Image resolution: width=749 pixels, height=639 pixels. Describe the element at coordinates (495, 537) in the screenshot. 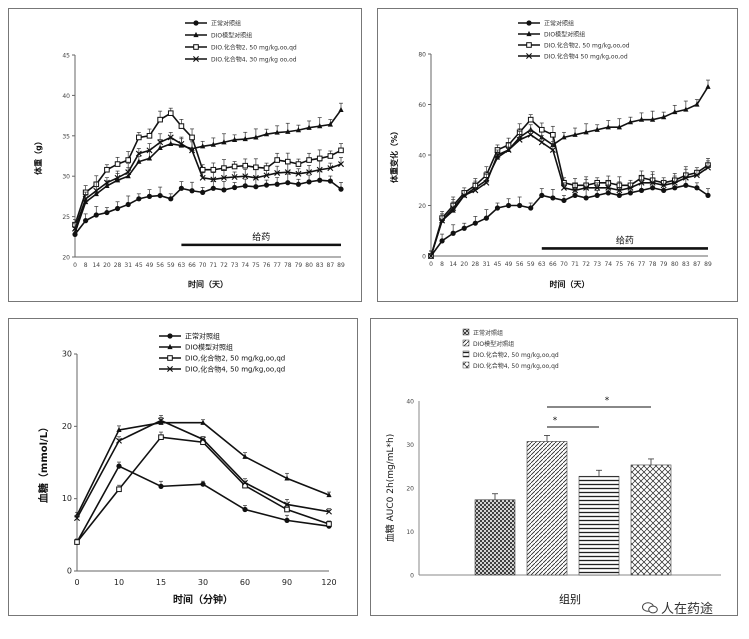

I see `bar` at that location.